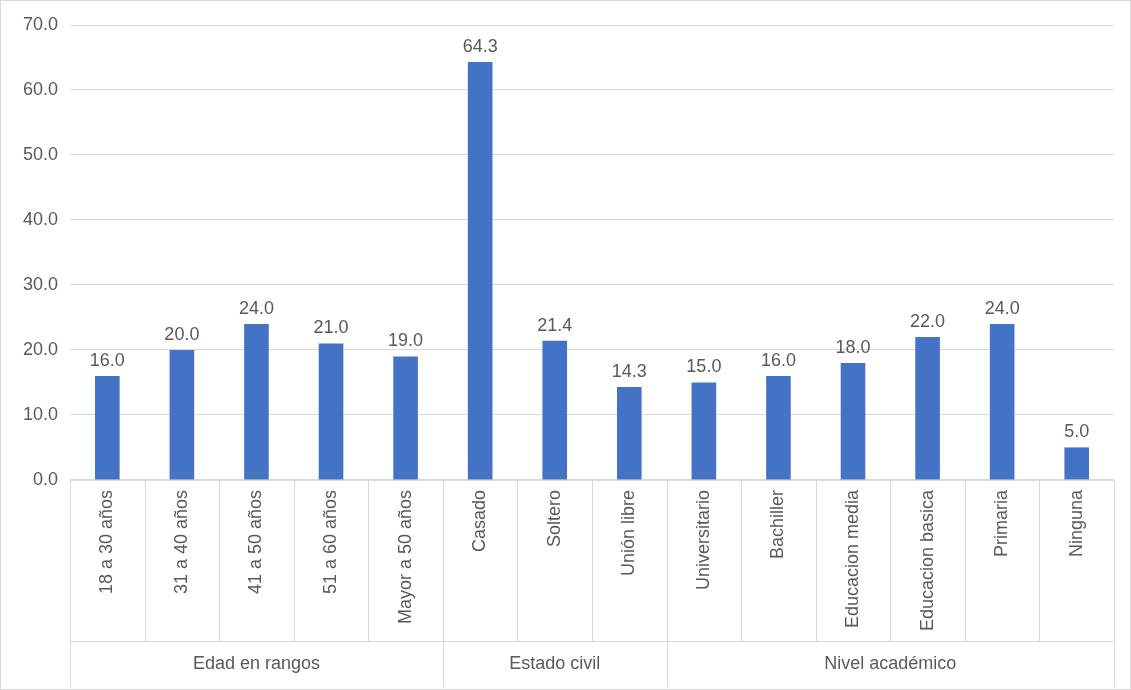  Describe the element at coordinates (480, 46) in the screenshot. I see `data-label: 64.3` at that location.